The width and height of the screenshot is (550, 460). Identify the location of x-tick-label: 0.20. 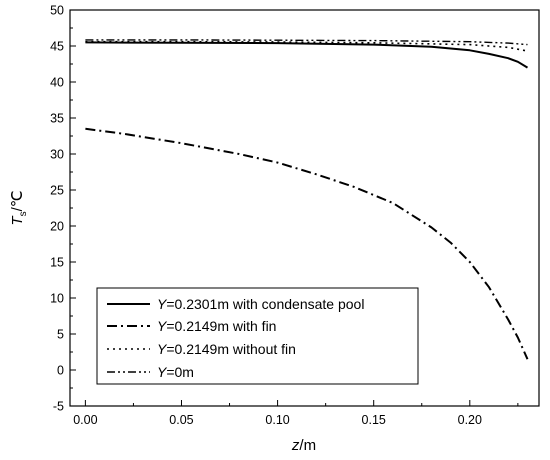
(470, 420).